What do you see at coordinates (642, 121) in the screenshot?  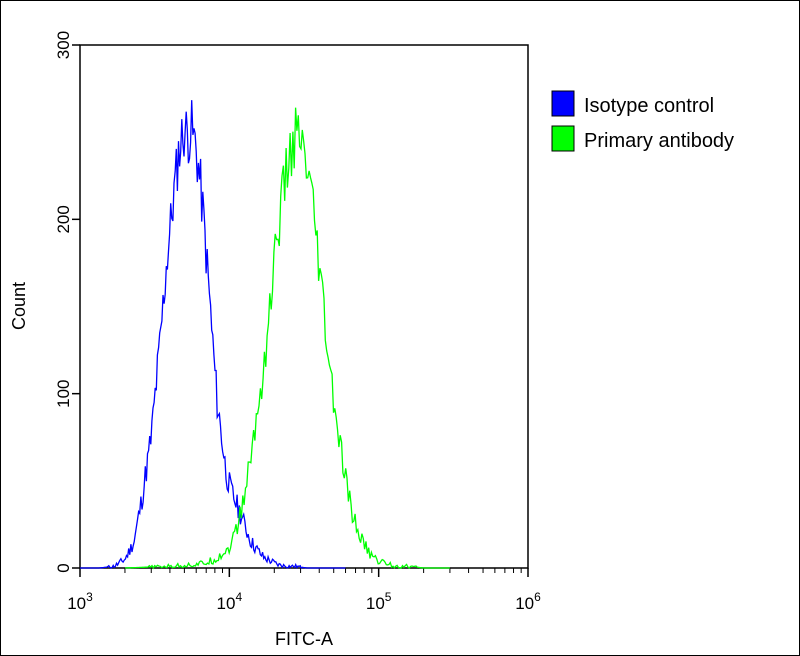 I see `legend: Isotype control Primary antibody` at bounding box center [642, 121].